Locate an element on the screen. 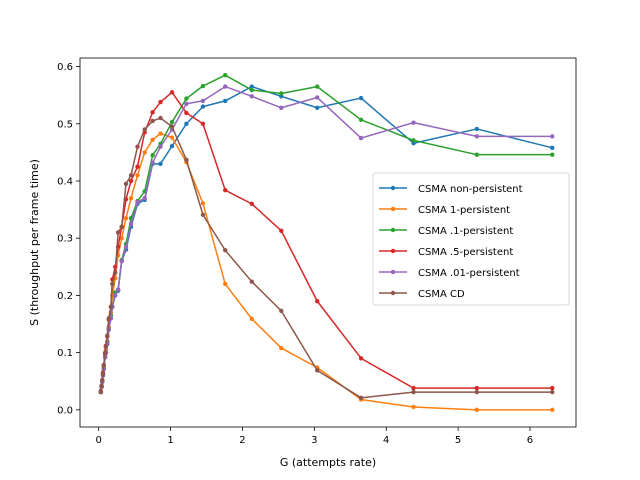  y-axis: 0.0 0.1 0.2 0.3 0.4 0.5 0.6 is located at coordinates (68, 239).